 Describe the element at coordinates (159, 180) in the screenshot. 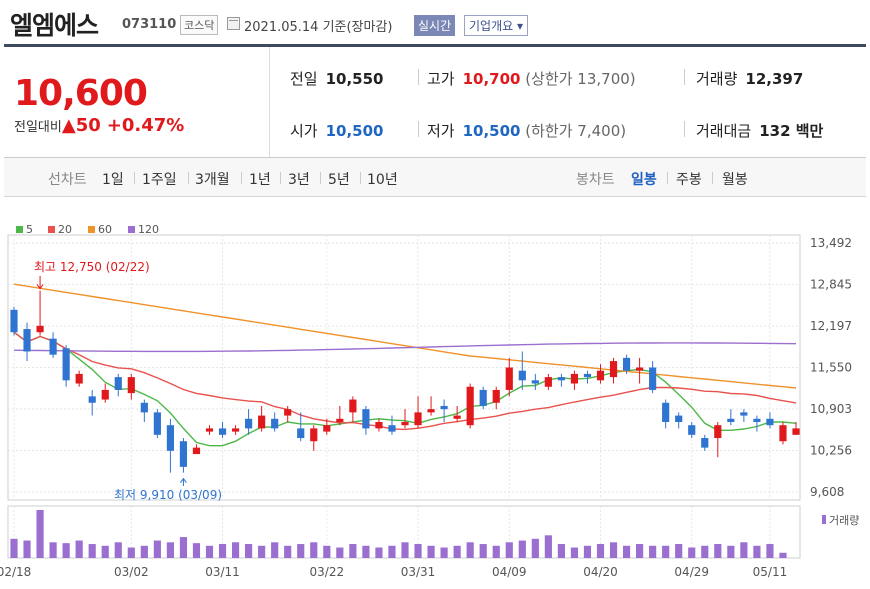

I see `tab-1week: 1주일` at that location.